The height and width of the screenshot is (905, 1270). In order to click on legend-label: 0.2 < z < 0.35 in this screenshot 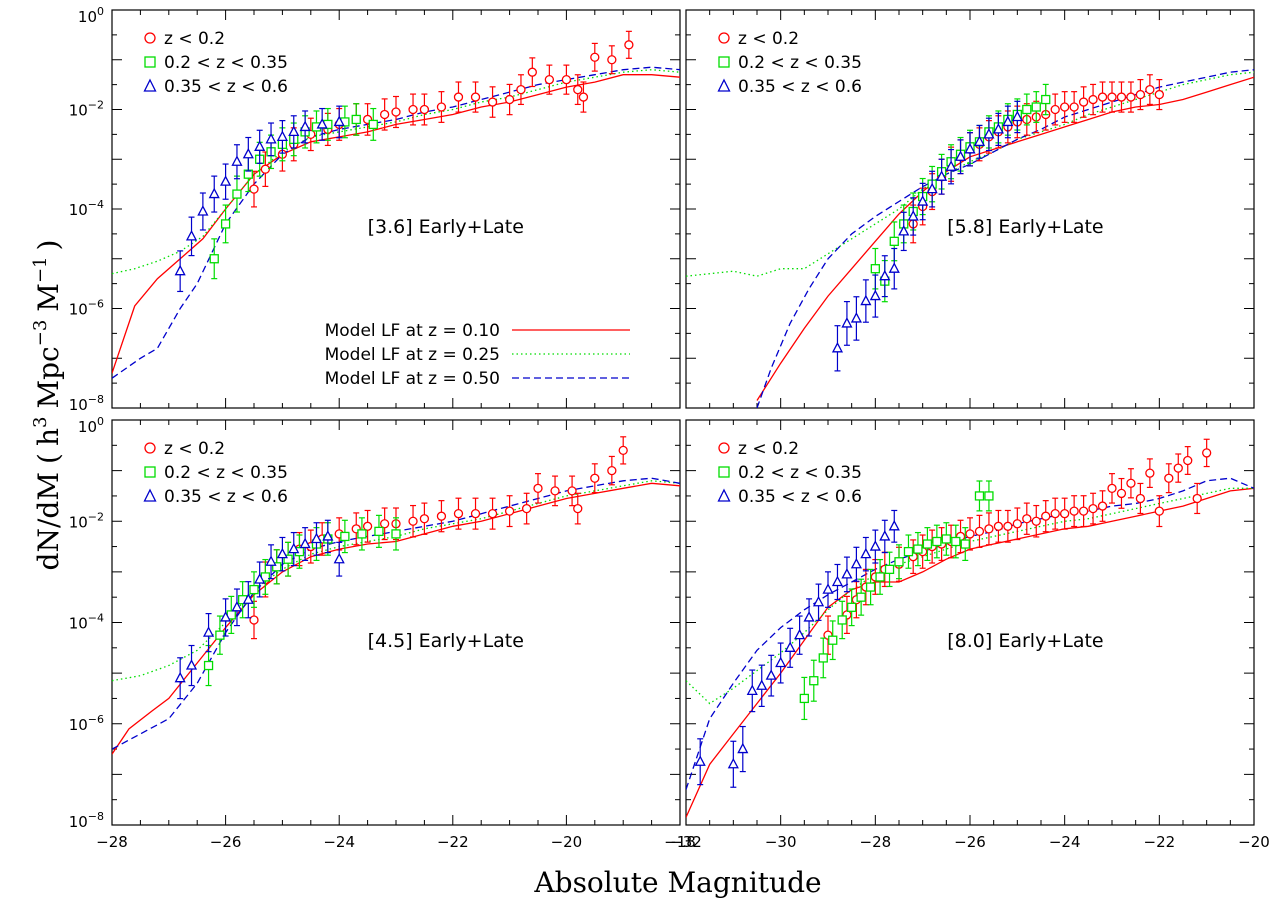, I will do `click(800, 473)`.